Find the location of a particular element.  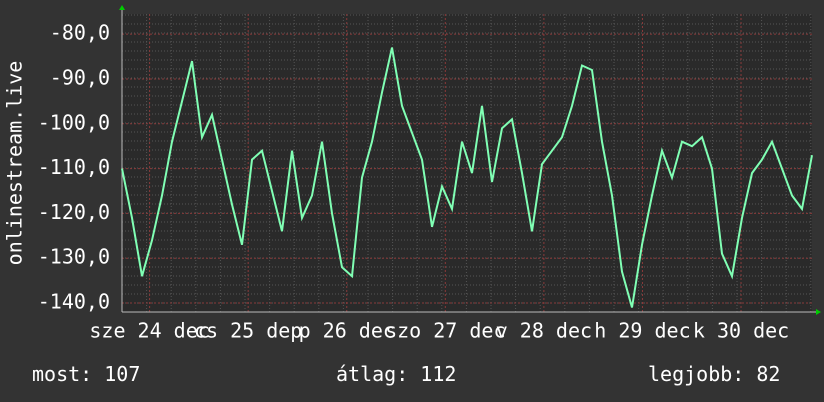

stat-label: átlag: is located at coordinates (372, 374).